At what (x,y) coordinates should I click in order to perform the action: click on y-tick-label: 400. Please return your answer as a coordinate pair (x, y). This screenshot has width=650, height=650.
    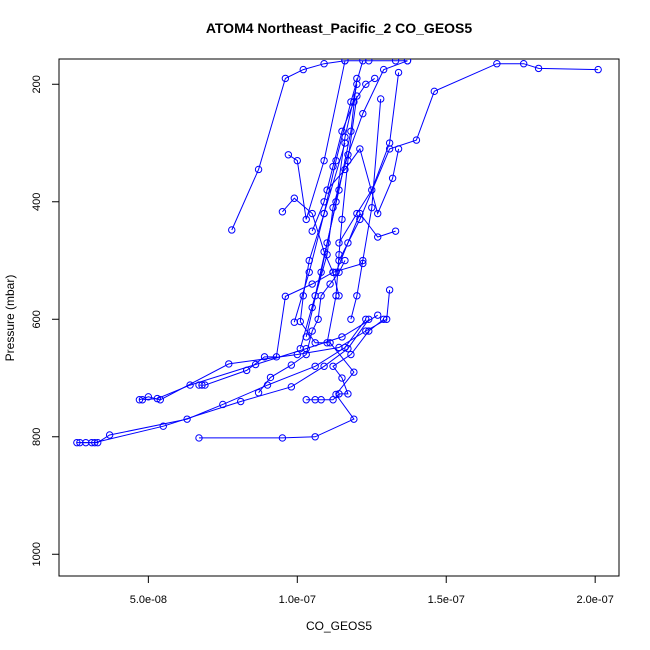
    Looking at the image, I should click on (37, 202).